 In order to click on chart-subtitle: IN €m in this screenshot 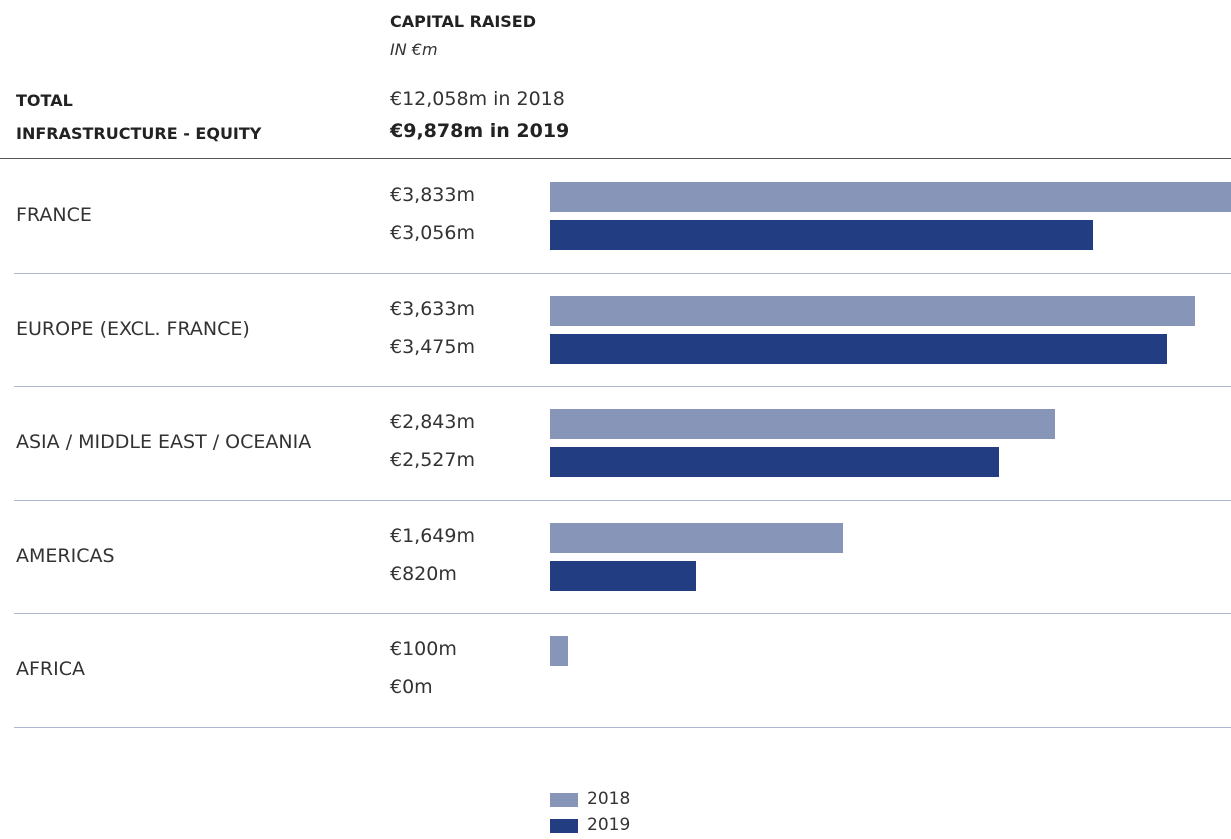, I will do `click(414, 49)`.